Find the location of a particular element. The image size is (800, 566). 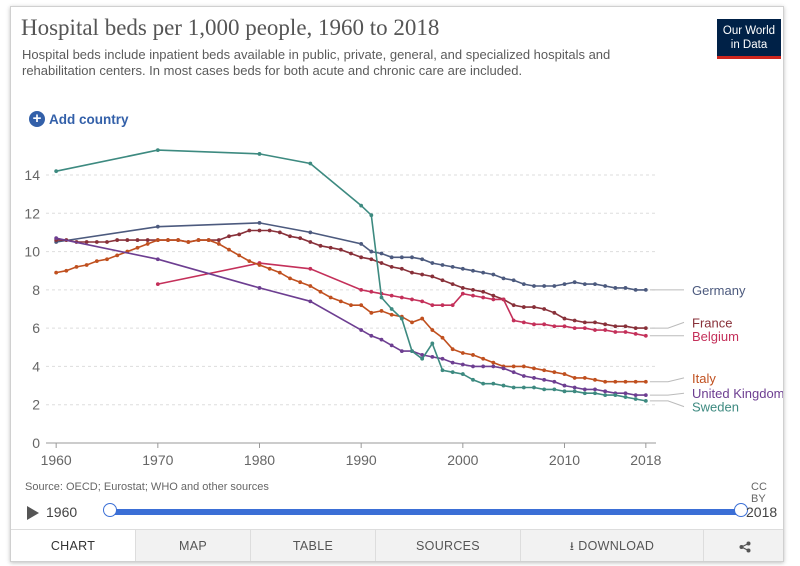

data-point-sweden-1970 is located at coordinates (157, 150).